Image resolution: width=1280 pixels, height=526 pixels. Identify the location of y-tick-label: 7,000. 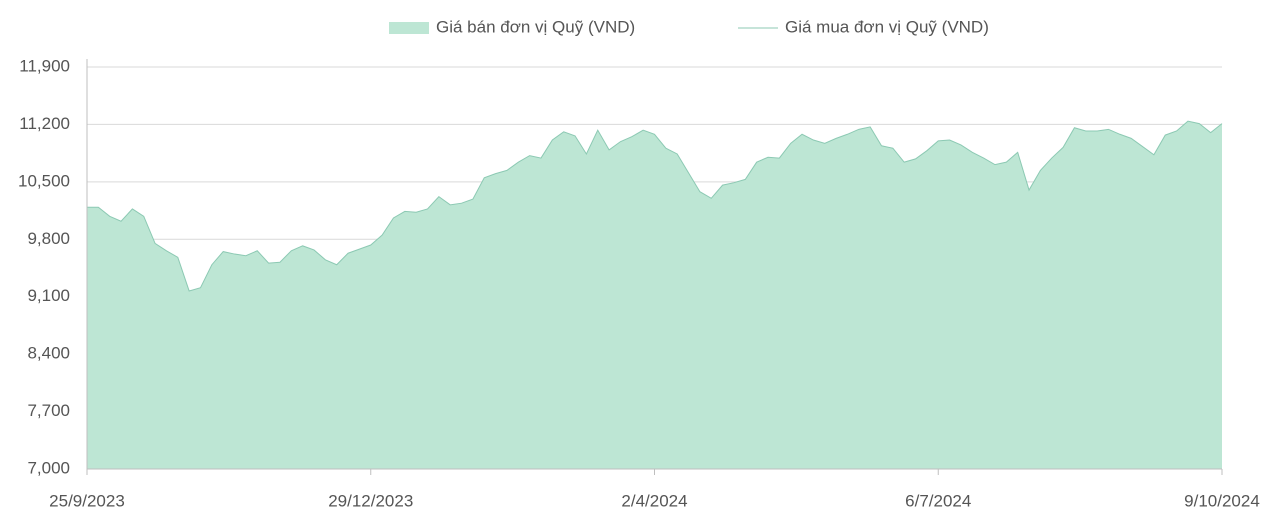
(48, 467).